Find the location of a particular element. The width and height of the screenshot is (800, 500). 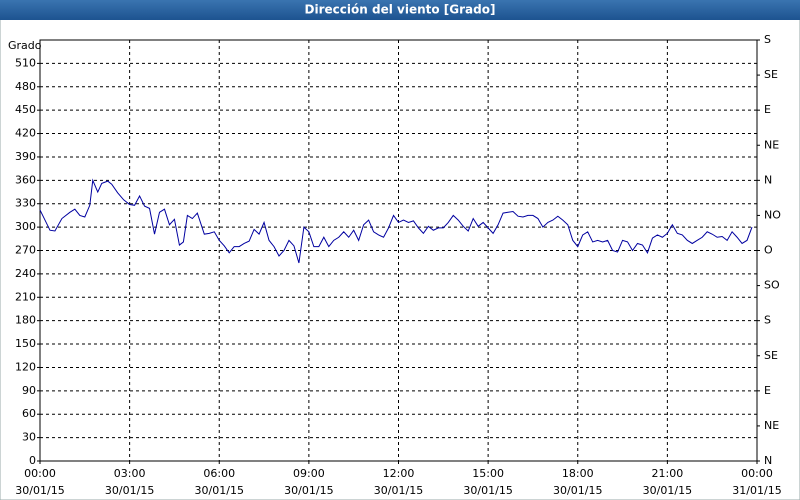

y-tick-label: 30 is located at coordinates (29, 437).